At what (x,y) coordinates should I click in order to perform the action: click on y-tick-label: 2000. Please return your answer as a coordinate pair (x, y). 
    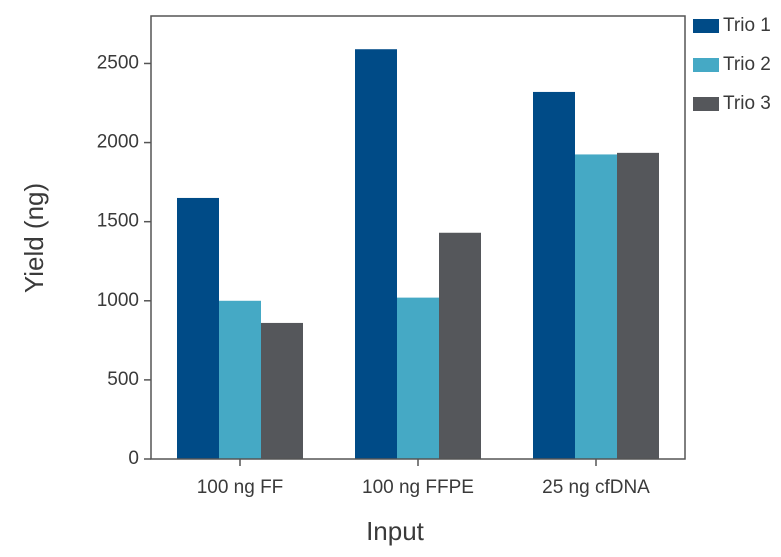
    Looking at the image, I should click on (118, 142).